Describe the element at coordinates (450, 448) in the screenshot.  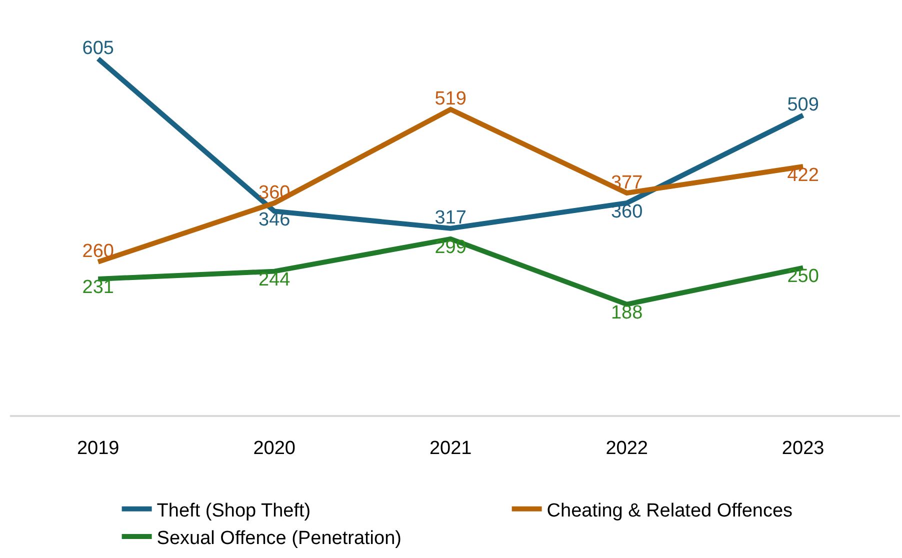
I see `x-tick-label: 2021` at that location.